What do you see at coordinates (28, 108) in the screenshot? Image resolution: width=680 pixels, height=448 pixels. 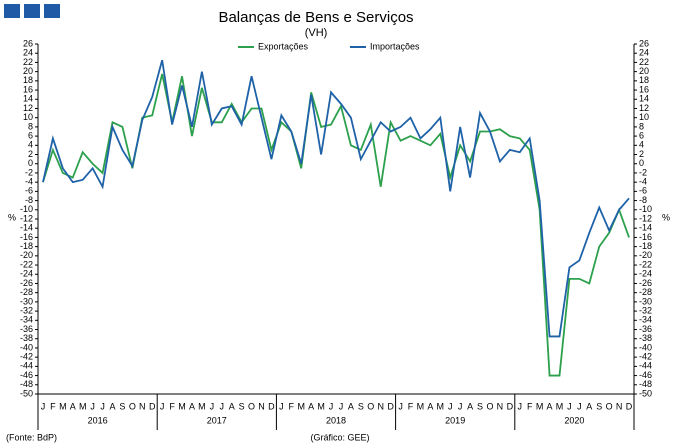 I see `y-tick-label: 12` at bounding box center [28, 108].